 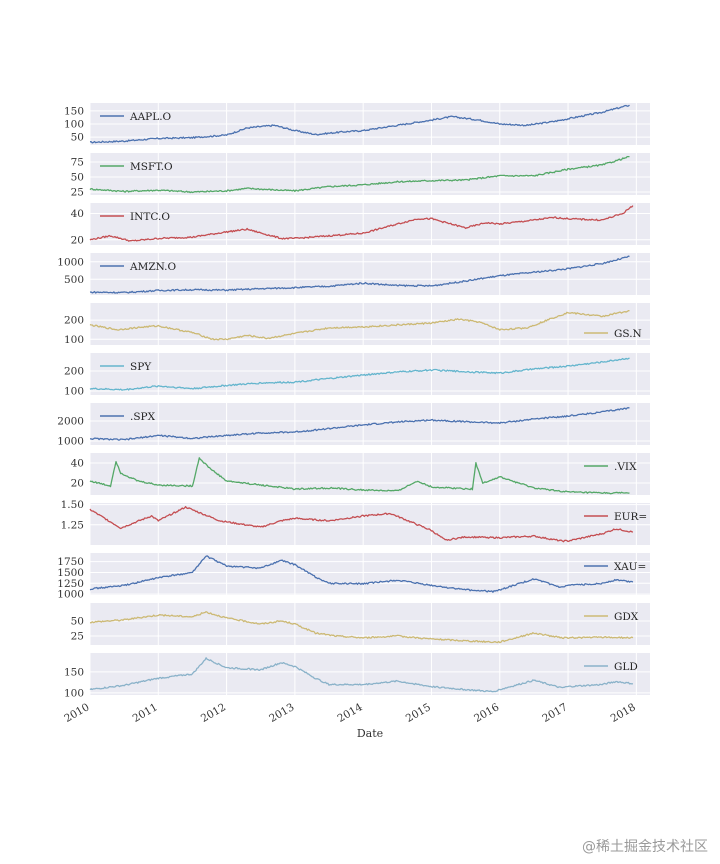 What do you see at coordinates (70, 422) in the screenshot?
I see `y-tick-label: 2000` at bounding box center [70, 422].